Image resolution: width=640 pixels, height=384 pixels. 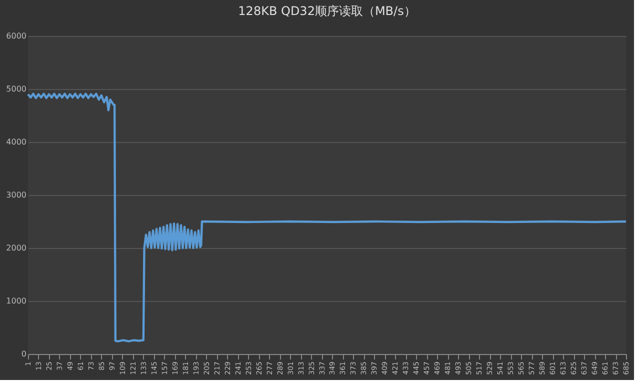 What do you see at coordinates (16, 248) in the screenshot?
I see `y-tick-label: 2000` at bounding box center [16, 248].